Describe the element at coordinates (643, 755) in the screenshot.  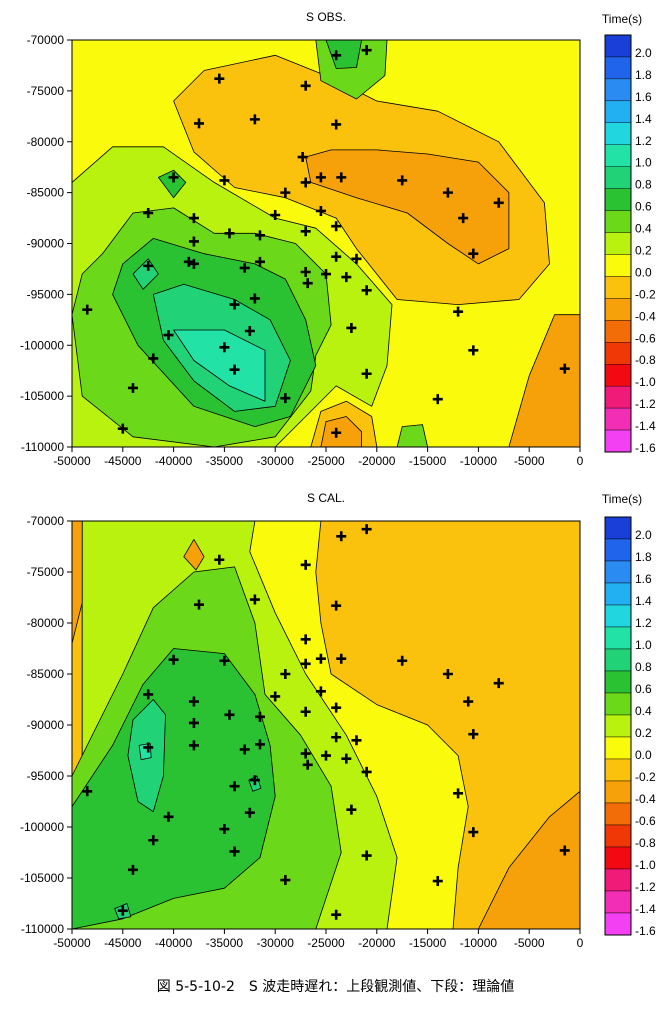
I see `colorbar-label: 0.0` at that location.